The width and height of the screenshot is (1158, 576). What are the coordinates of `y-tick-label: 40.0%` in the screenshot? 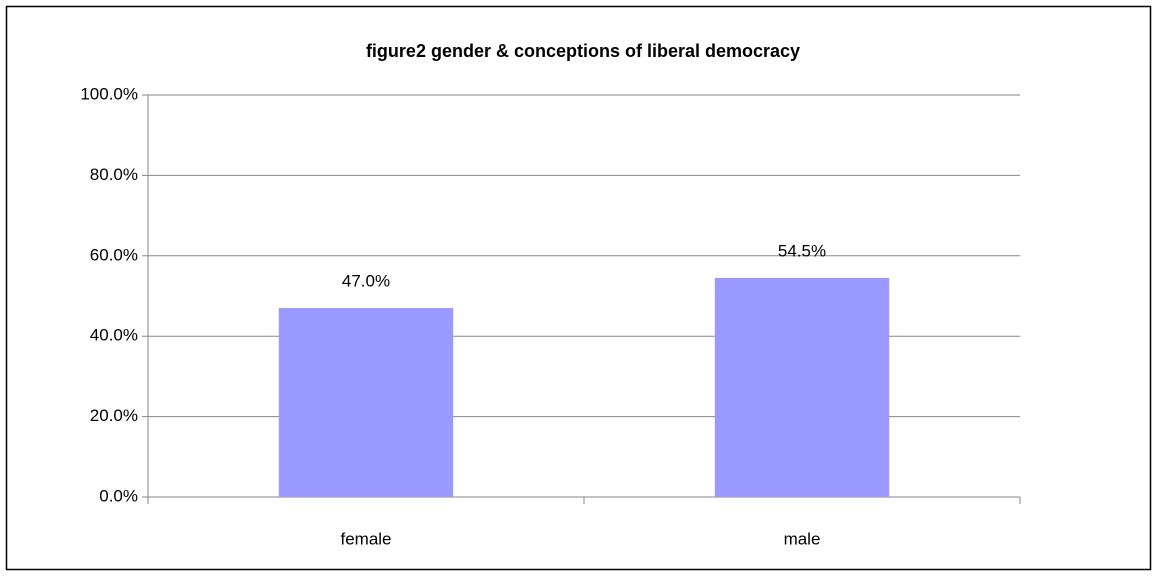 It's located at (114, 335).